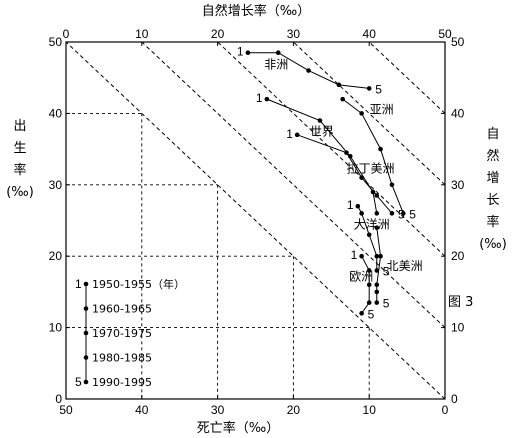  What do you see at coordinates (322, 132) in the screenshot?
I see `series-label: 世界` at bounding box center [322, 132].